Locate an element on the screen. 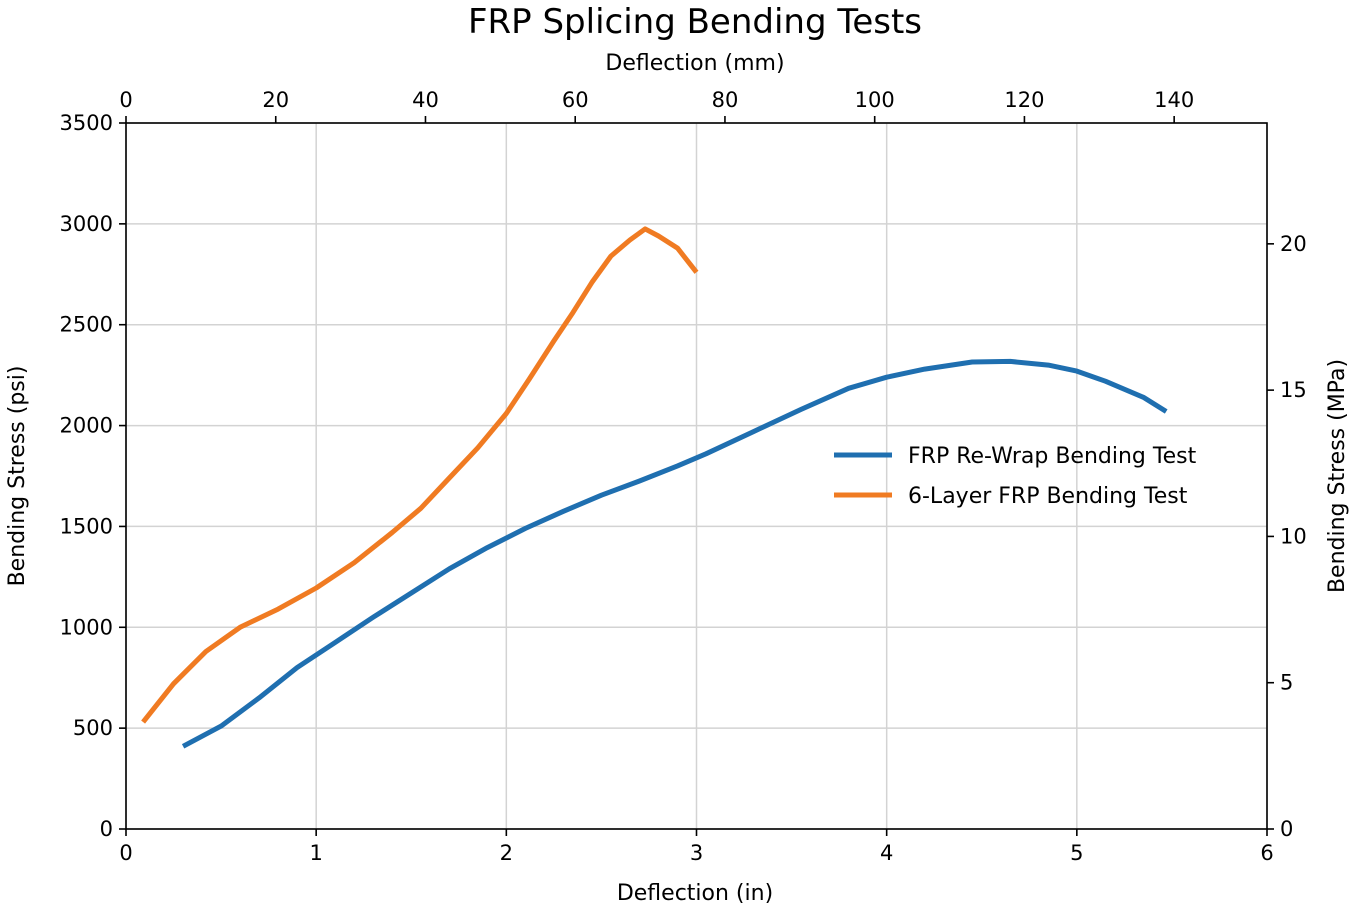 This screenshot has width=1355, height=915. right-axis-title: Bending Stress (MPa) is located at coordinates (1337, 476).